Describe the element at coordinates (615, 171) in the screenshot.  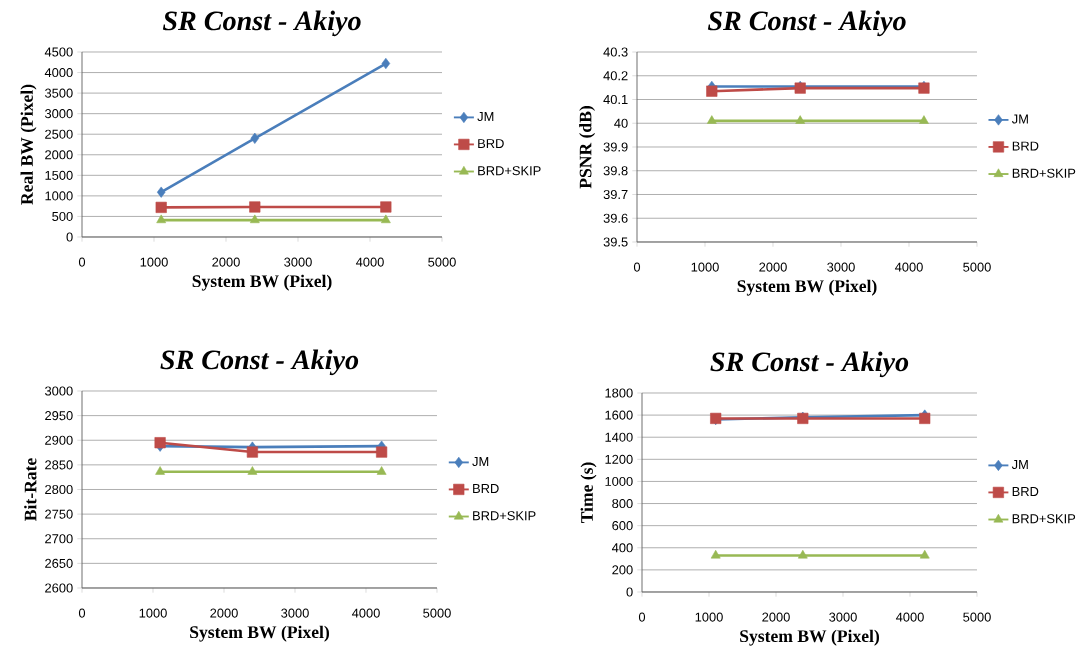
I see `y-tick-label: 39.8` at that location.